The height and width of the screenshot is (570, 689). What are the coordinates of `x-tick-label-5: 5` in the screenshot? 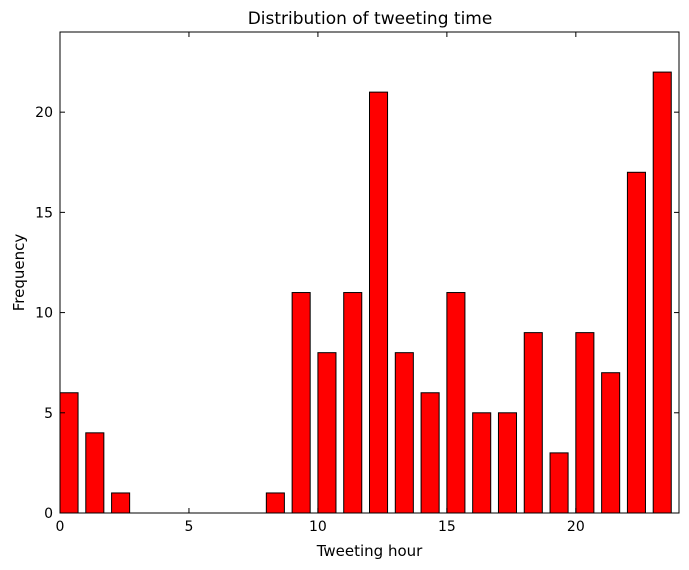 It's located at (188, 527).